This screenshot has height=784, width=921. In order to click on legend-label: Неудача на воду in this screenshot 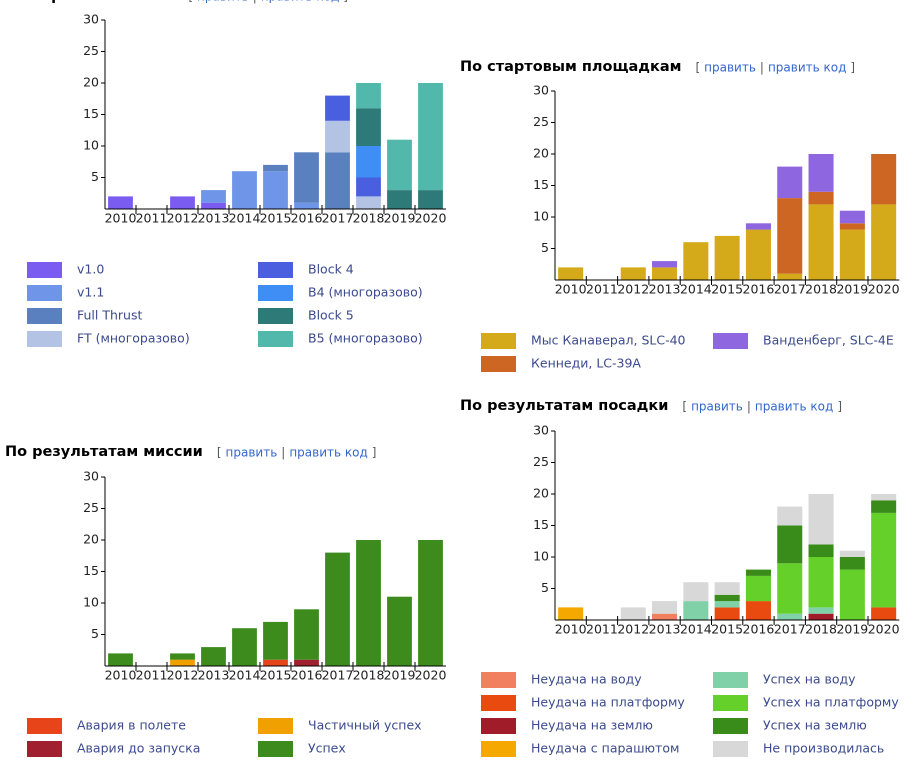, I will do `click(586, 679)`.